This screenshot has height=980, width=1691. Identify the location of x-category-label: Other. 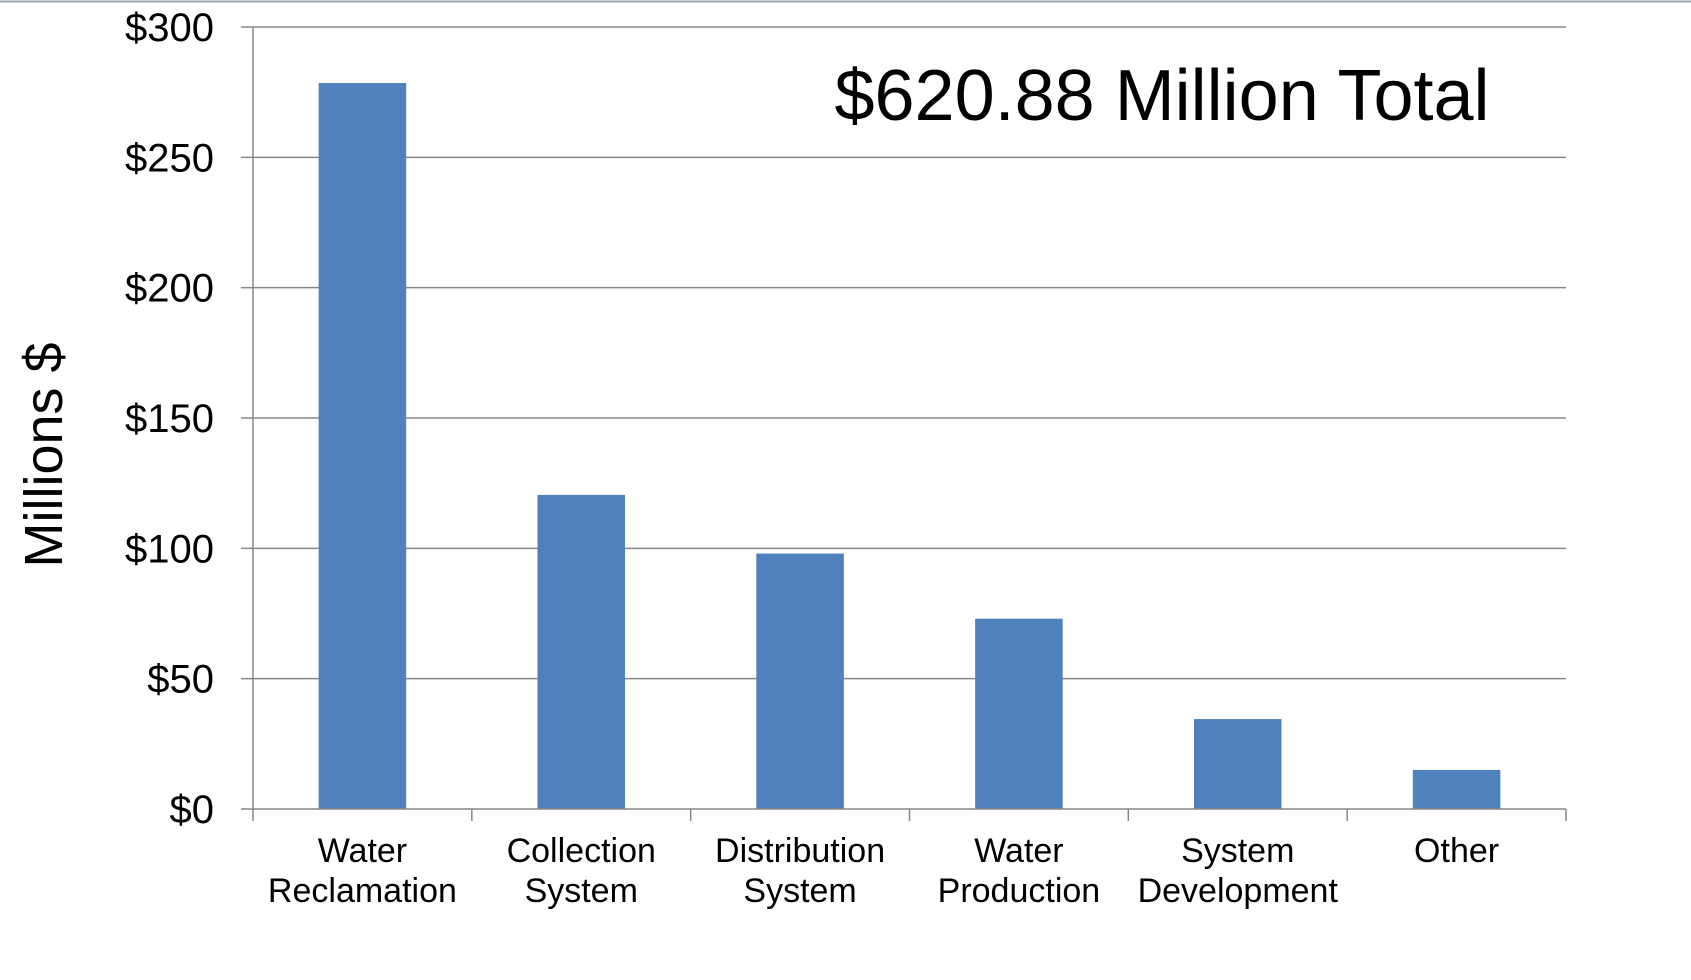
(1456, 851).